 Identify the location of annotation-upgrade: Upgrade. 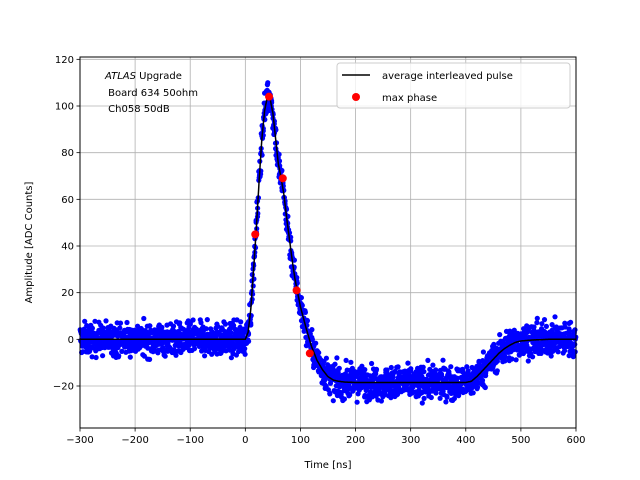
(159, 76).